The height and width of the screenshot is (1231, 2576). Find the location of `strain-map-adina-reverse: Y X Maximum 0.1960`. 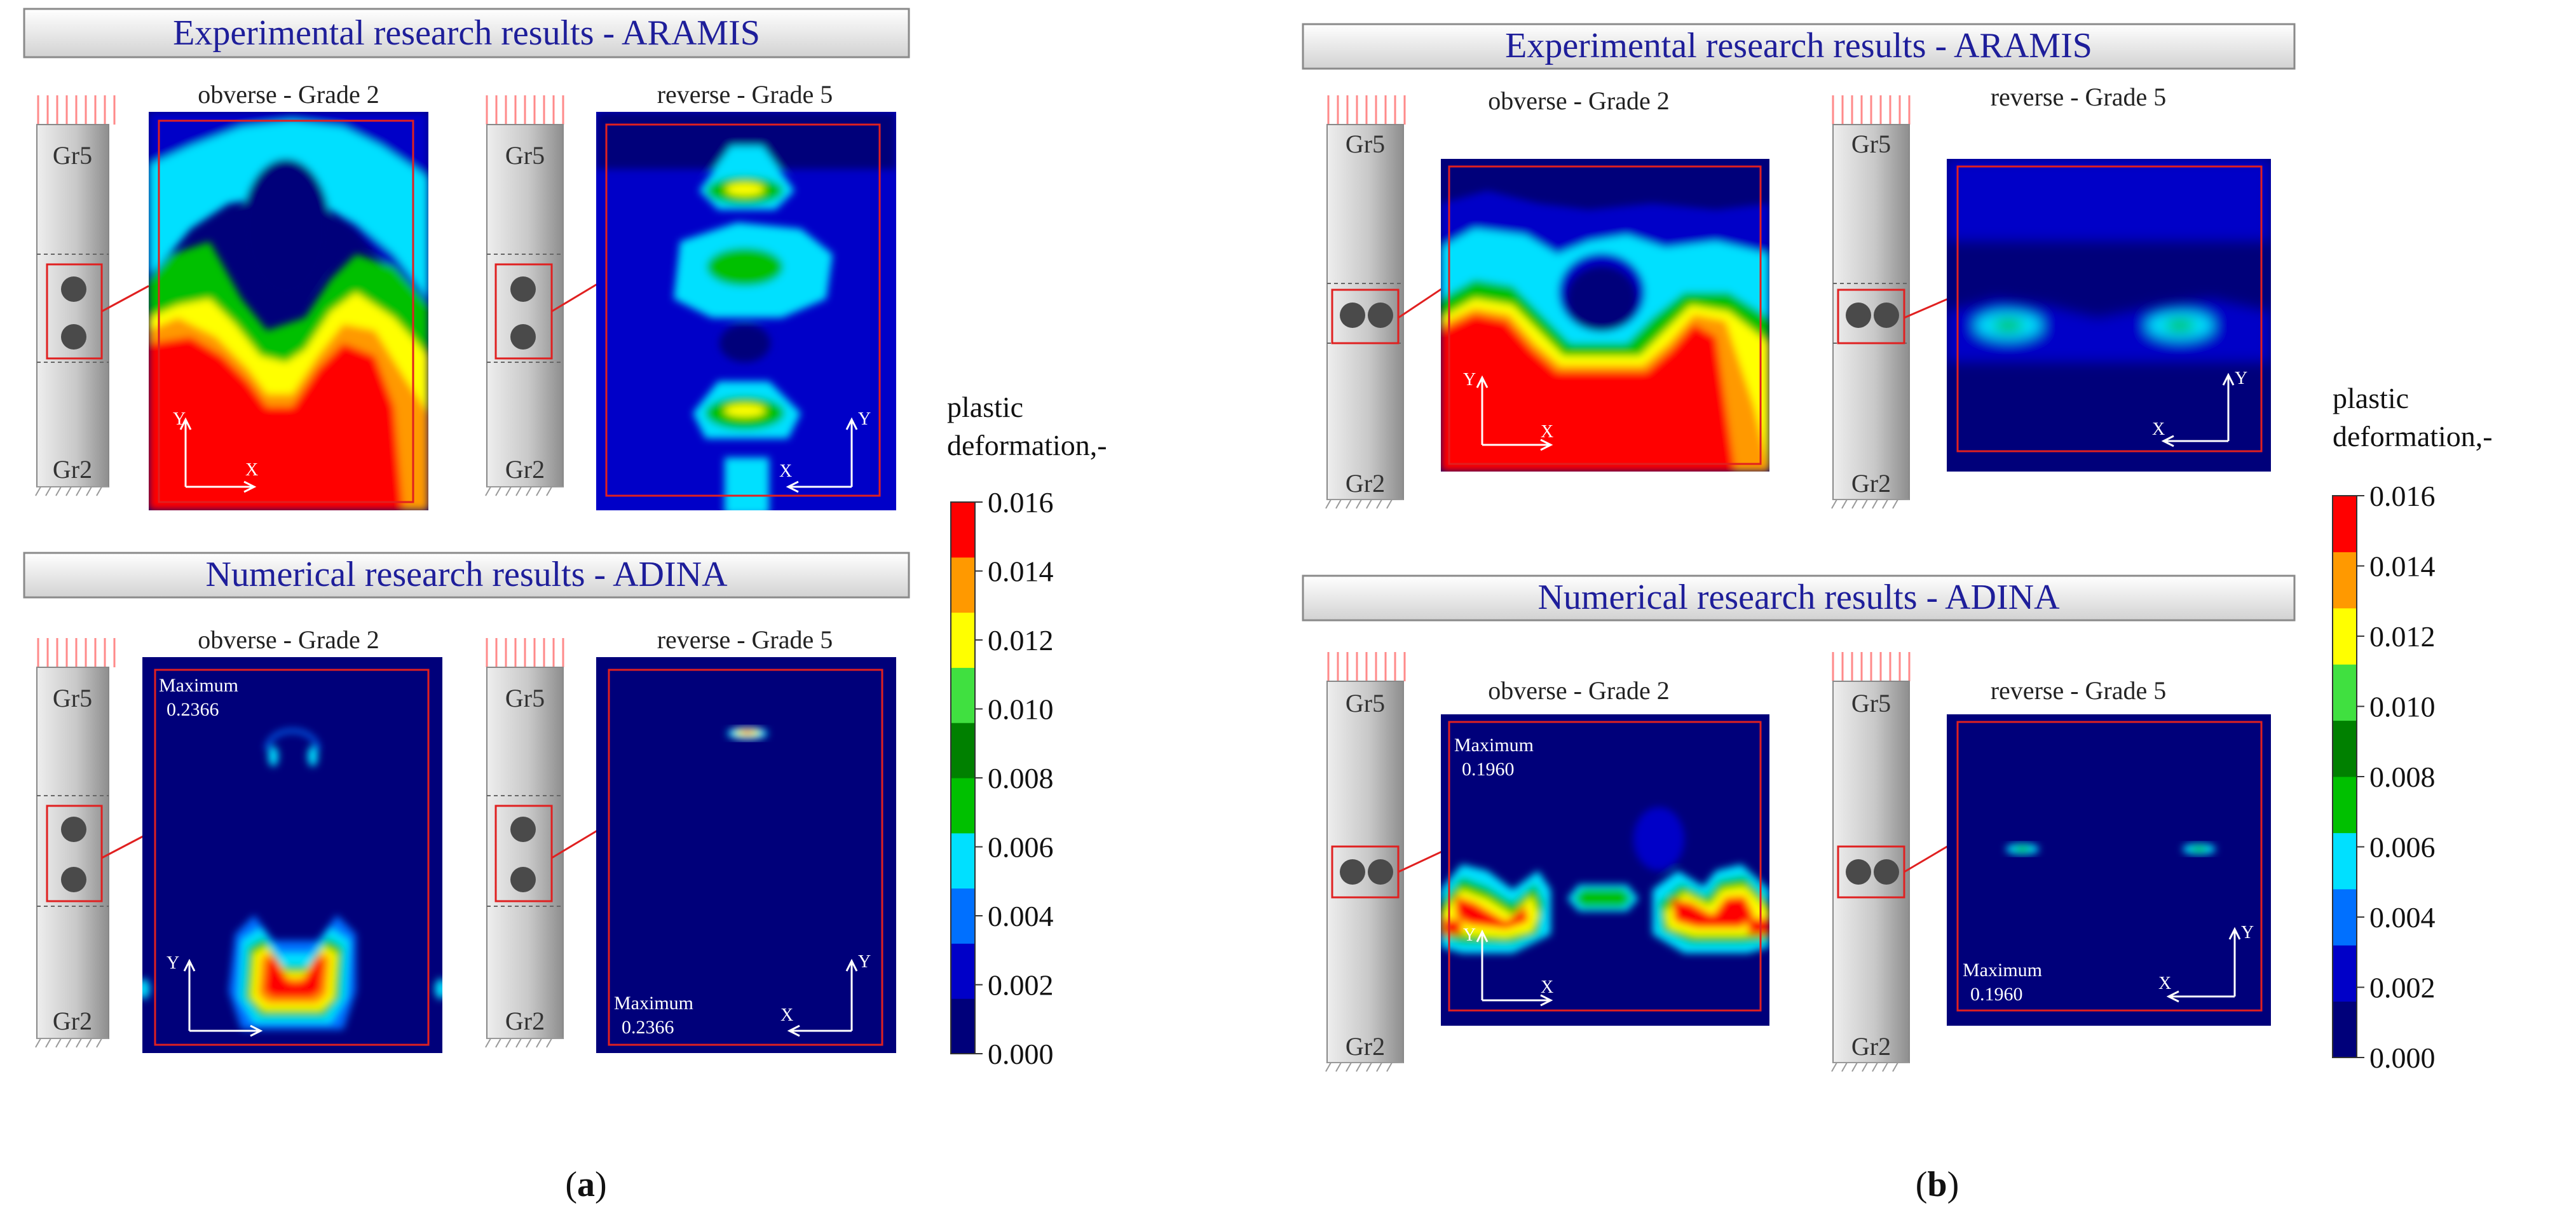

strain-map-adina-reverse: Y X Maximum 0.1960 is located at coordinates (2109, 870).